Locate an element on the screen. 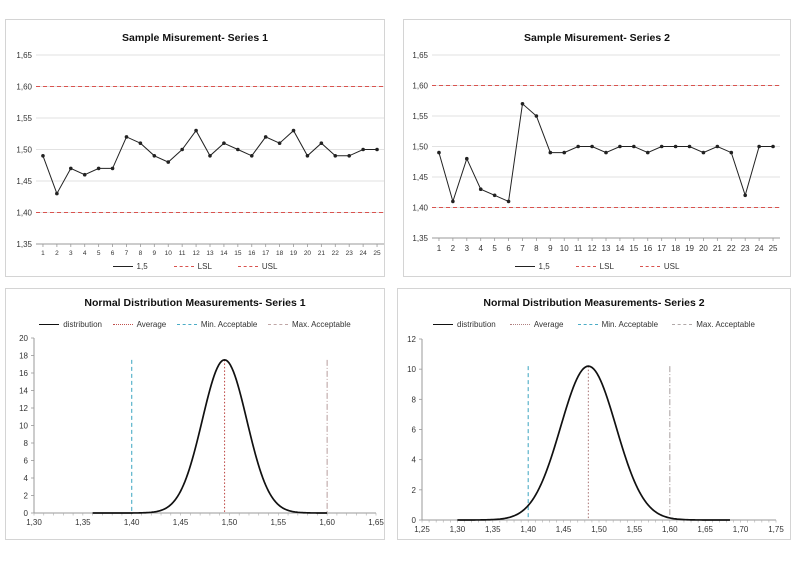 This screenshot has width=800, height=572. x-tick-label: 1,55 is located at coordinates (278, 522).